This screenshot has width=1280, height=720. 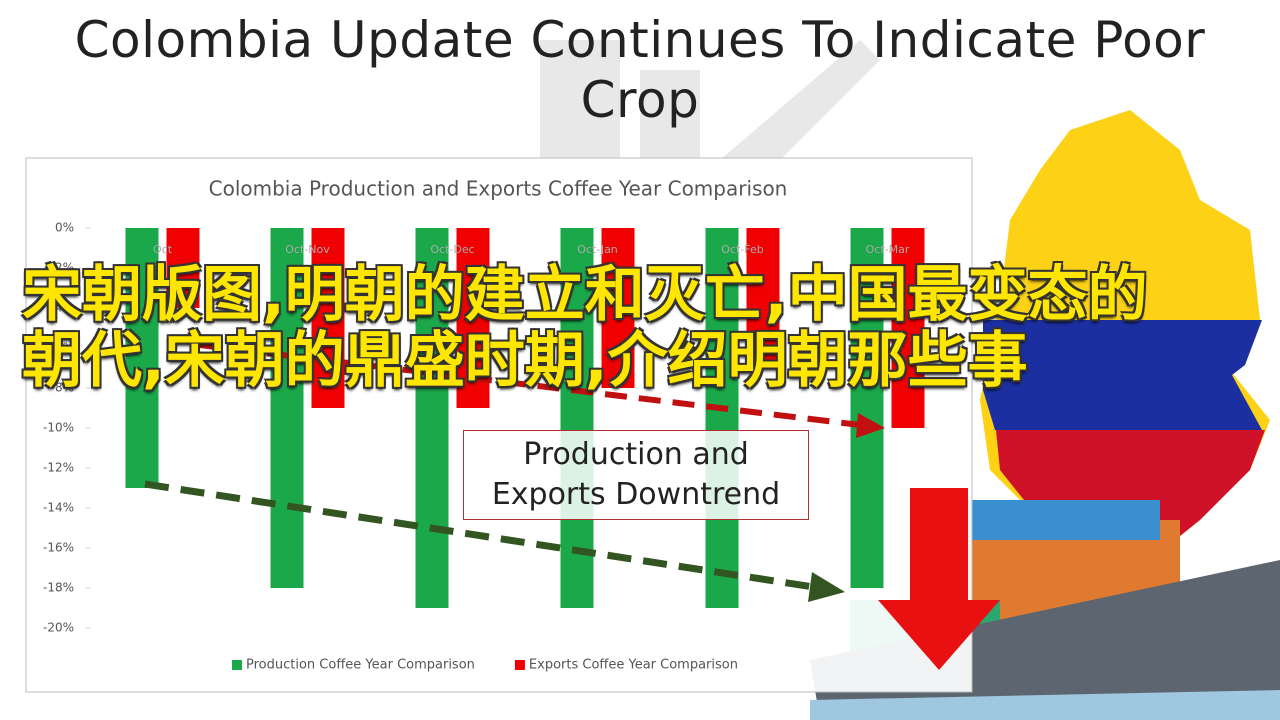 What do you see at coordinates (633, 665) in the screenshot?
I see `legend-label: Exports Coffee Year Comparison` at bounding box center [633, 665].